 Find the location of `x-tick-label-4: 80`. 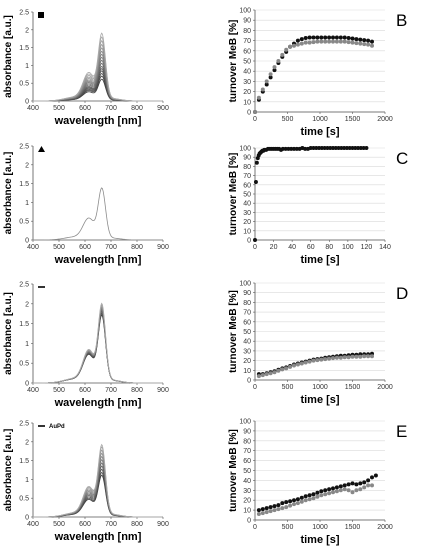

x-tick-label-4: 80 is located at coordinates (329, 247).